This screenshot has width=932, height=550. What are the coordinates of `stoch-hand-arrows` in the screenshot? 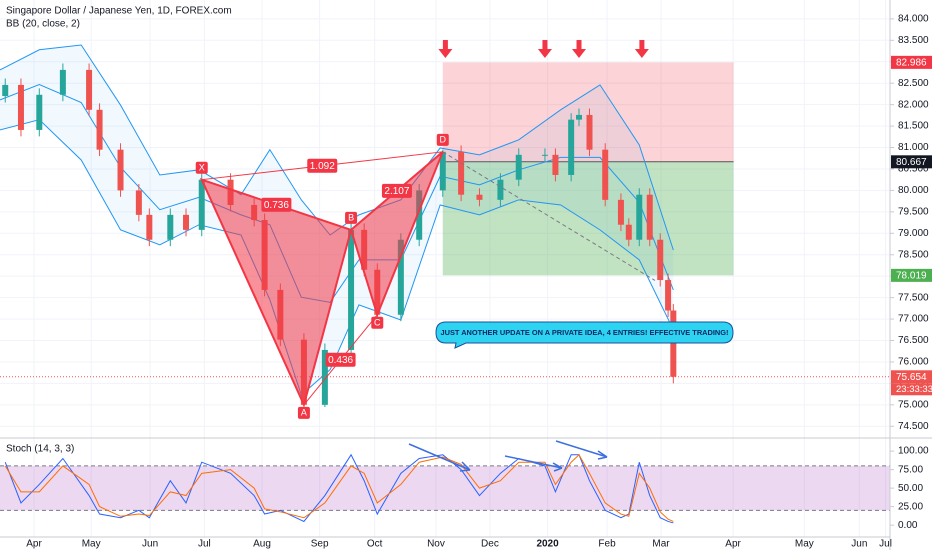 It's located at (508, 456).